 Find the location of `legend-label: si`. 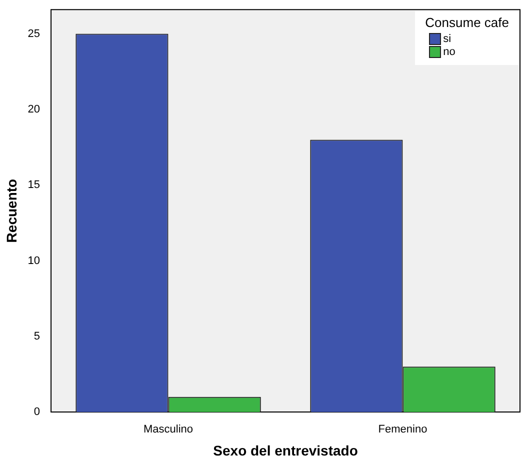

legend-label: si is located at coordinates (447, 39).